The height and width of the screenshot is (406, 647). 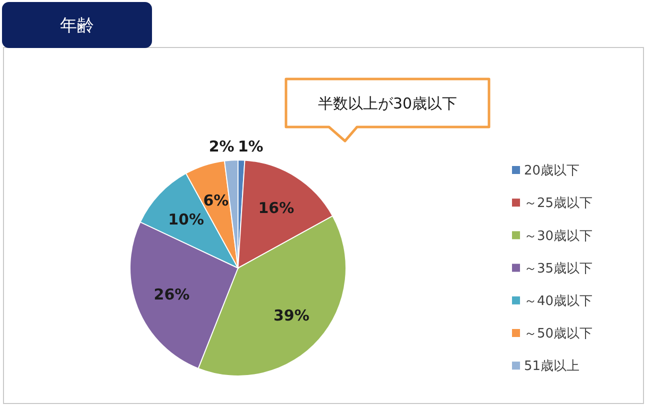 What do you see at coordinates (552, 171) in the screenshot?
I see `legend-label: 20歳以下` at bounding box center [552, 171].